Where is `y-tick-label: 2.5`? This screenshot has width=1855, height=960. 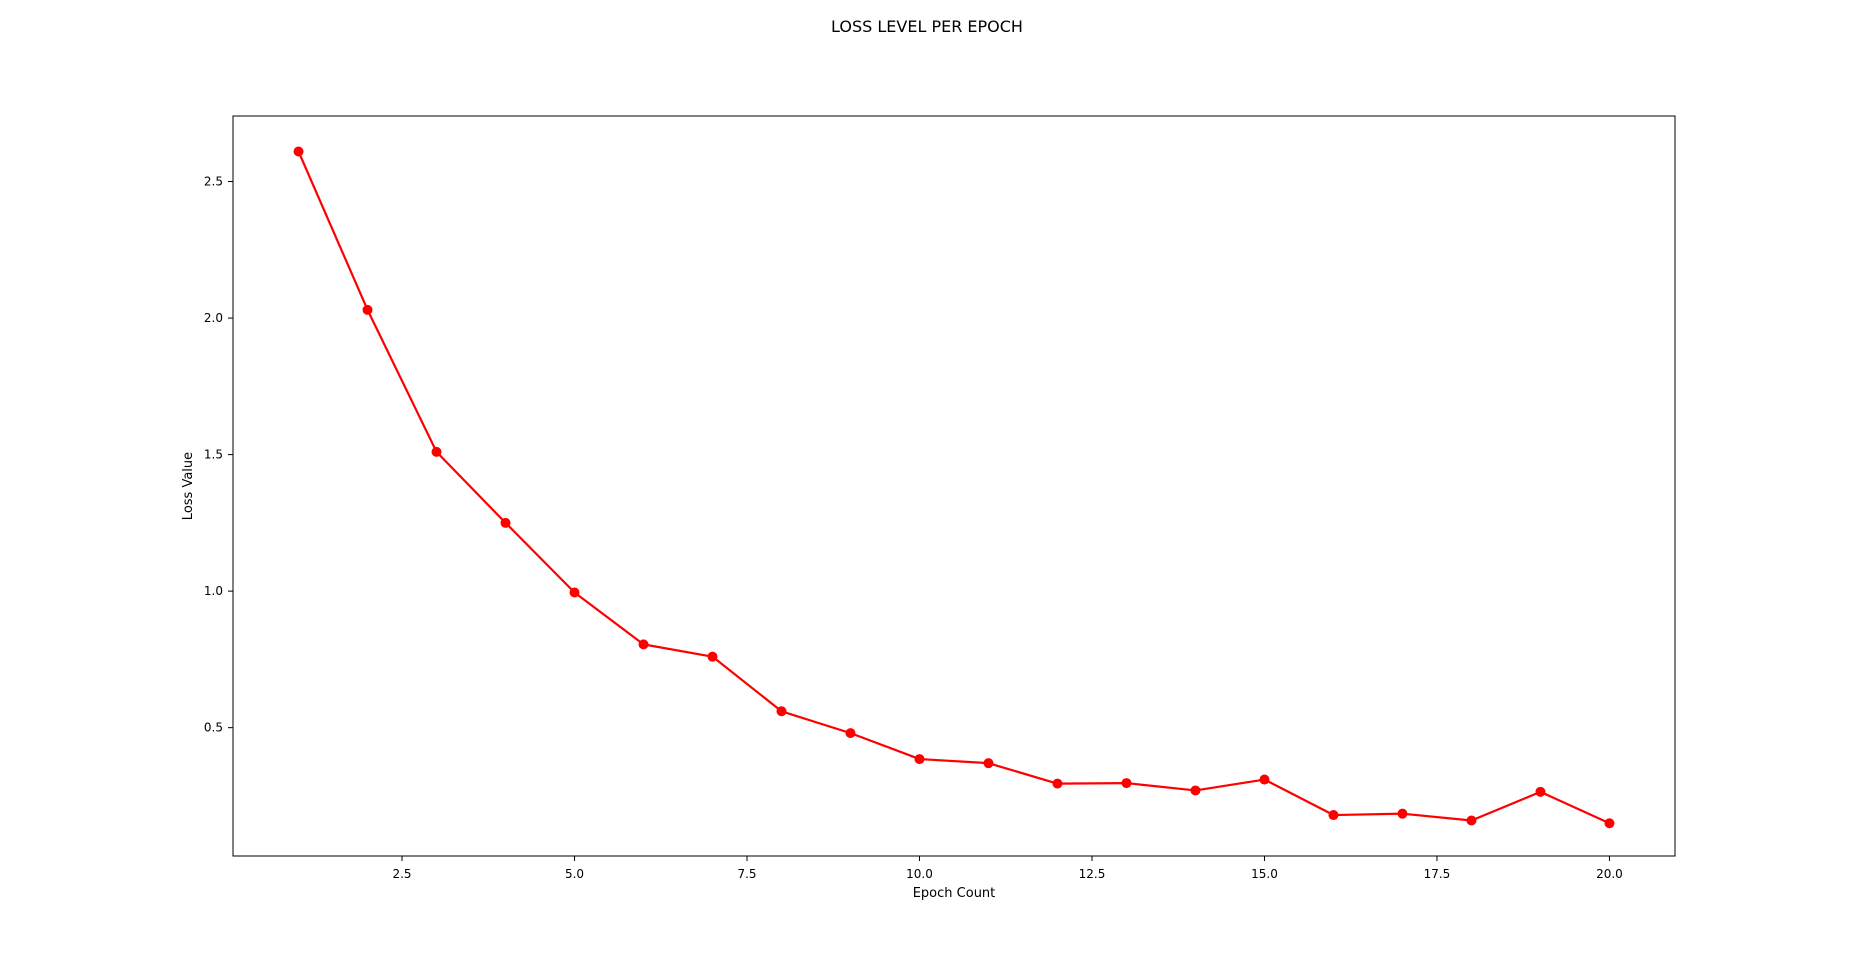
y-tick-label: 2.5 is located at coordinates (213, 182).